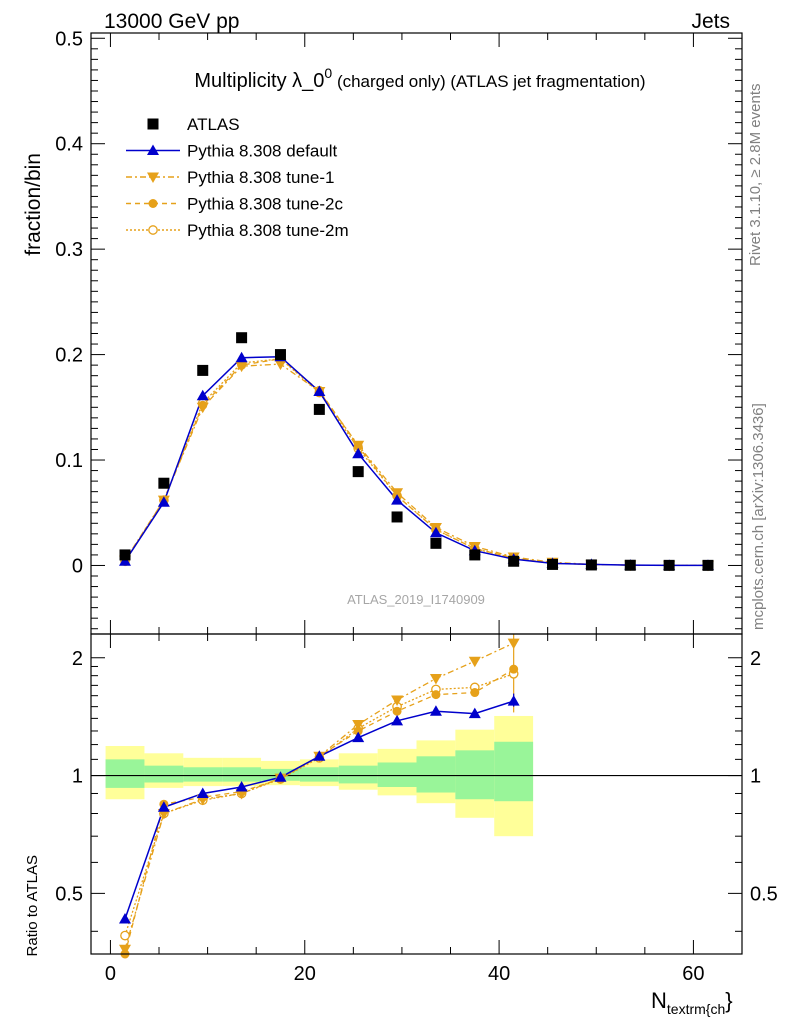  Describe the element at coordinates (153, 203) in the screenshot. I see `legend-marker-tune2c` at that location.